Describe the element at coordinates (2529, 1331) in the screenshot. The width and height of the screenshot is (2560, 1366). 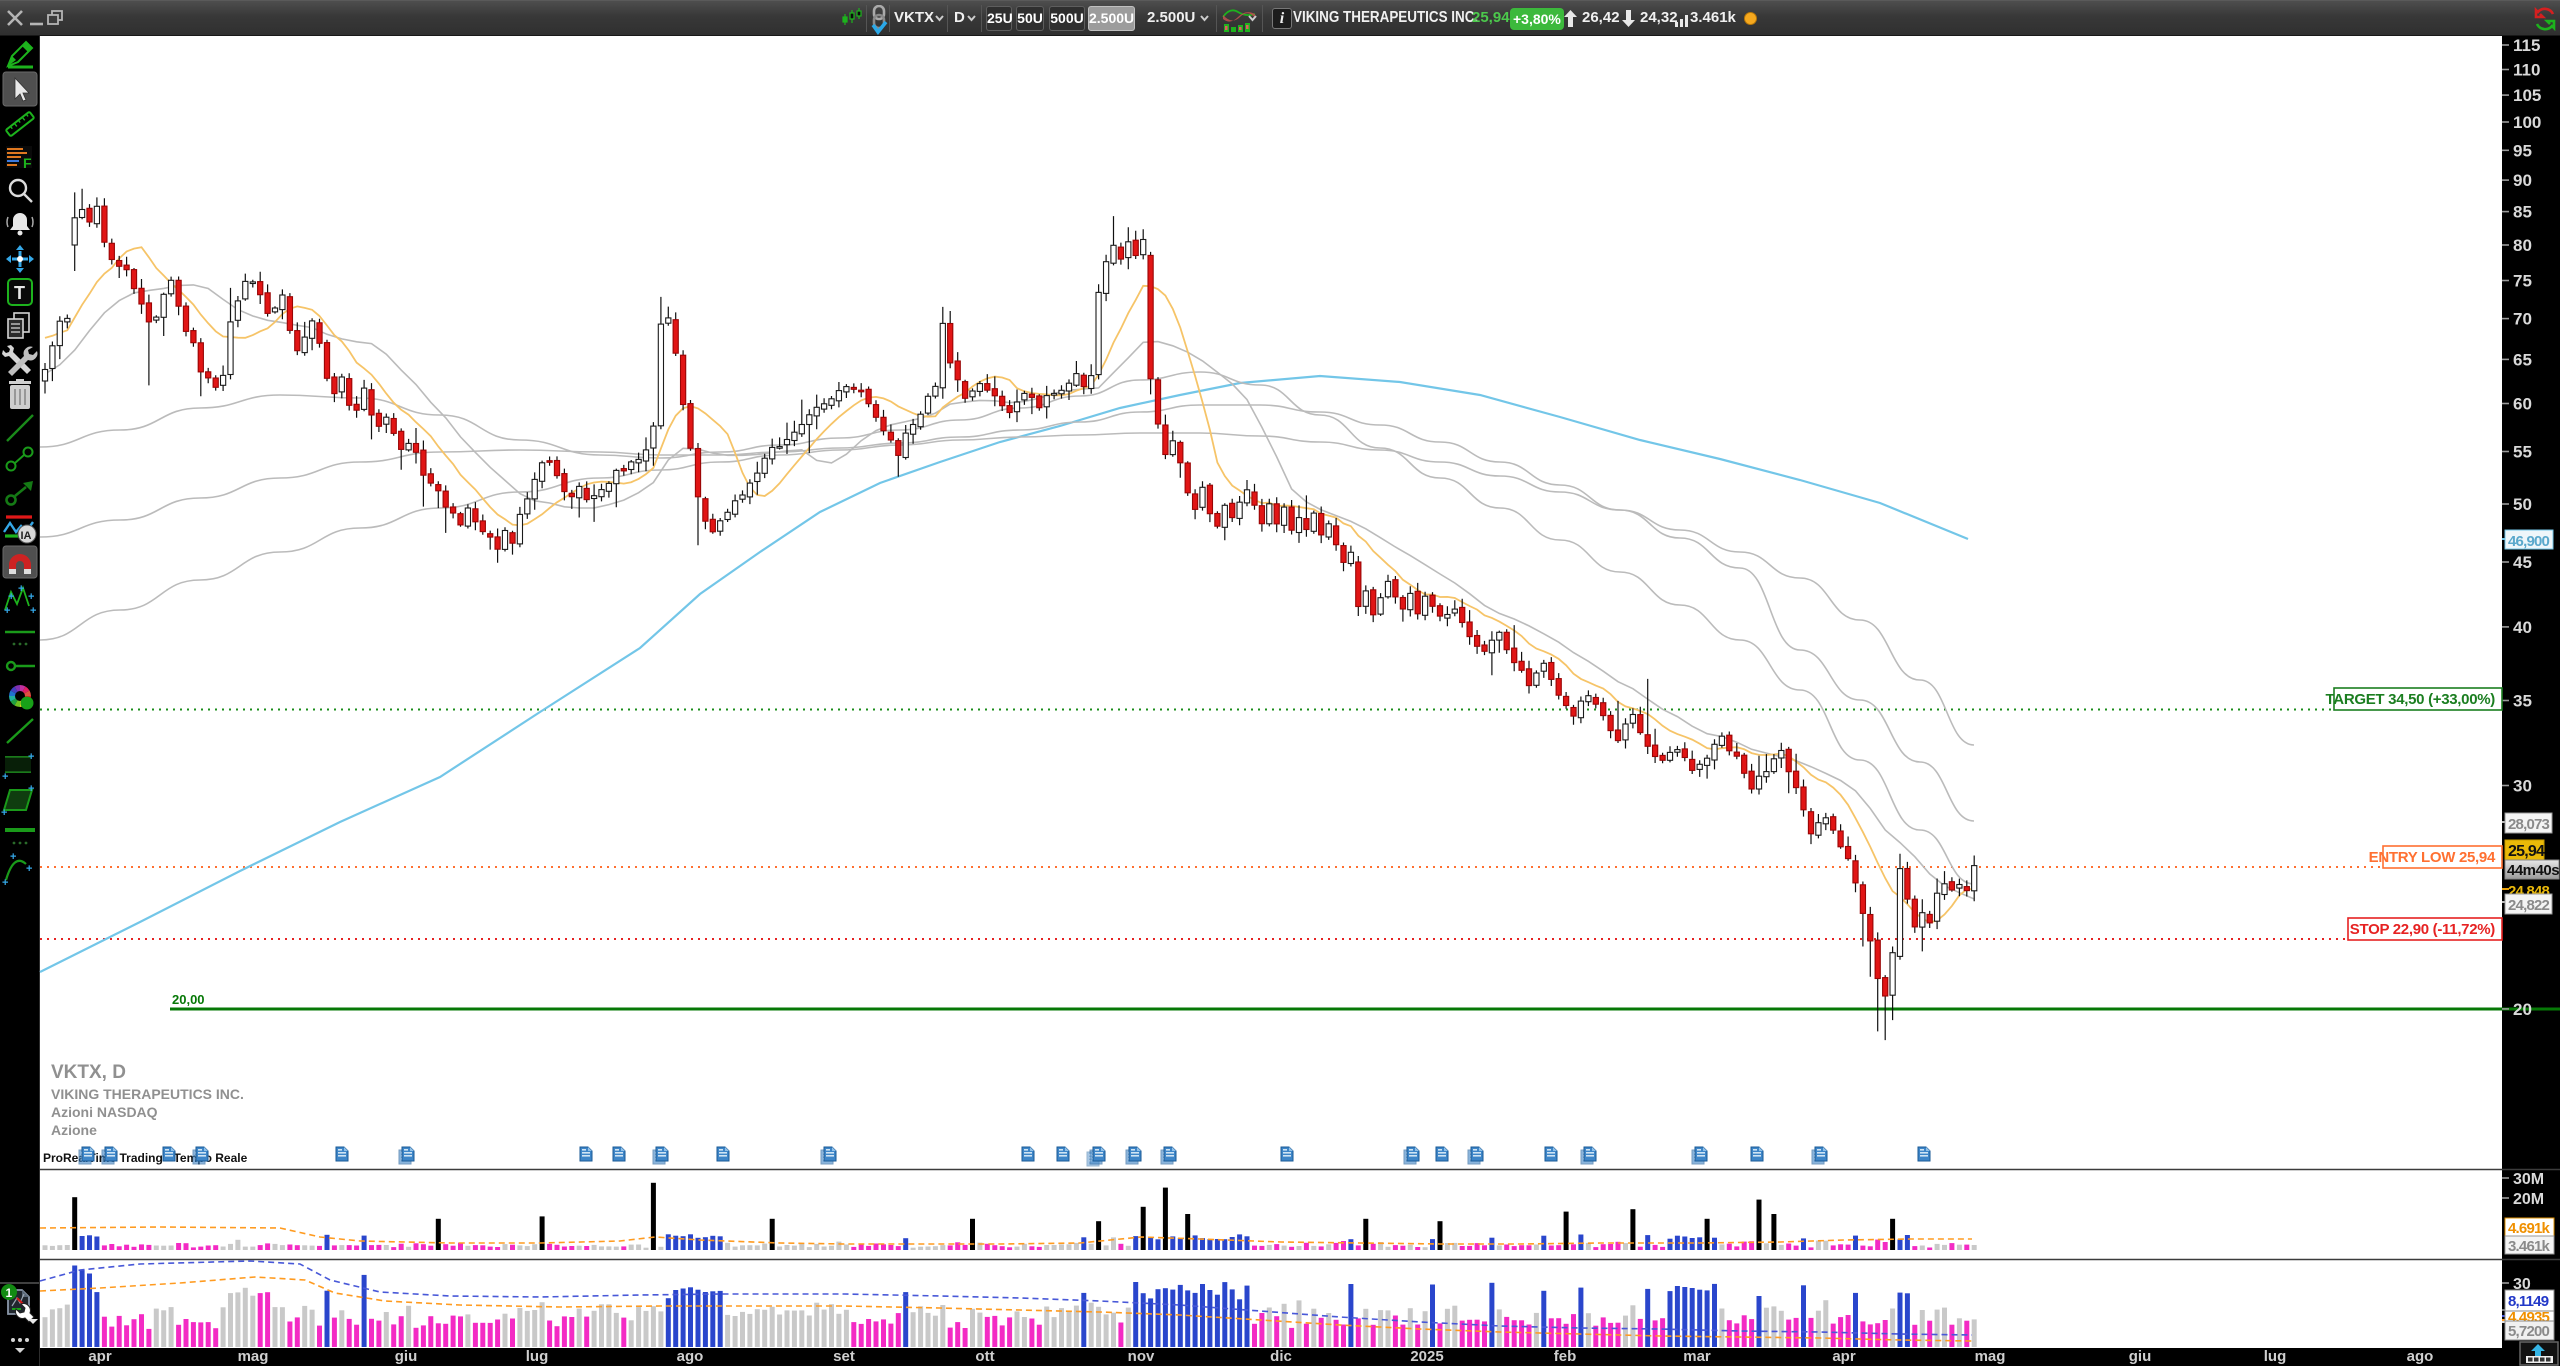
I see `svg-text: 5,7200` at that location.